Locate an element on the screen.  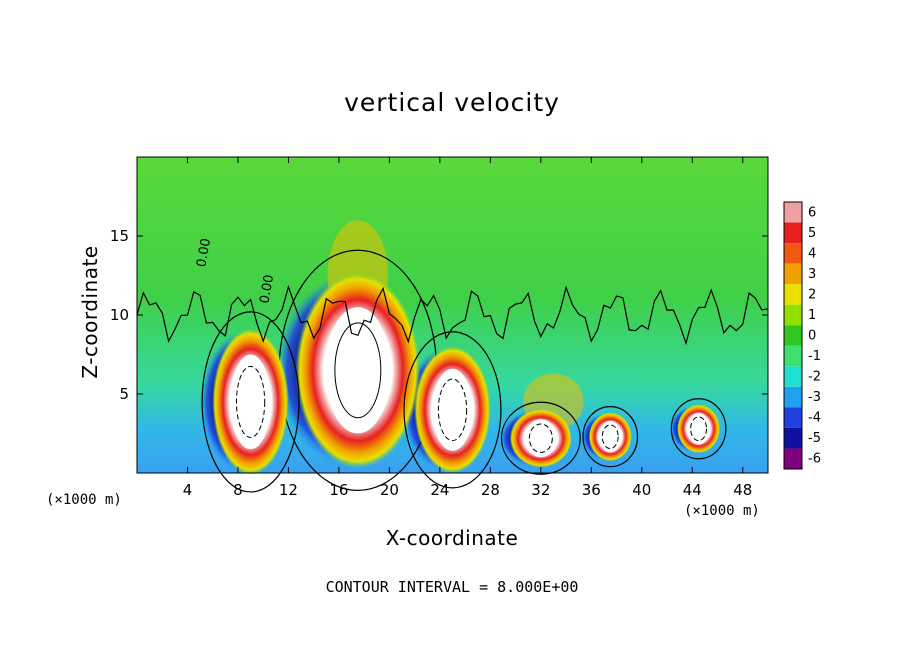
y-tick-label: 5 is located at coordinates (124, 394).